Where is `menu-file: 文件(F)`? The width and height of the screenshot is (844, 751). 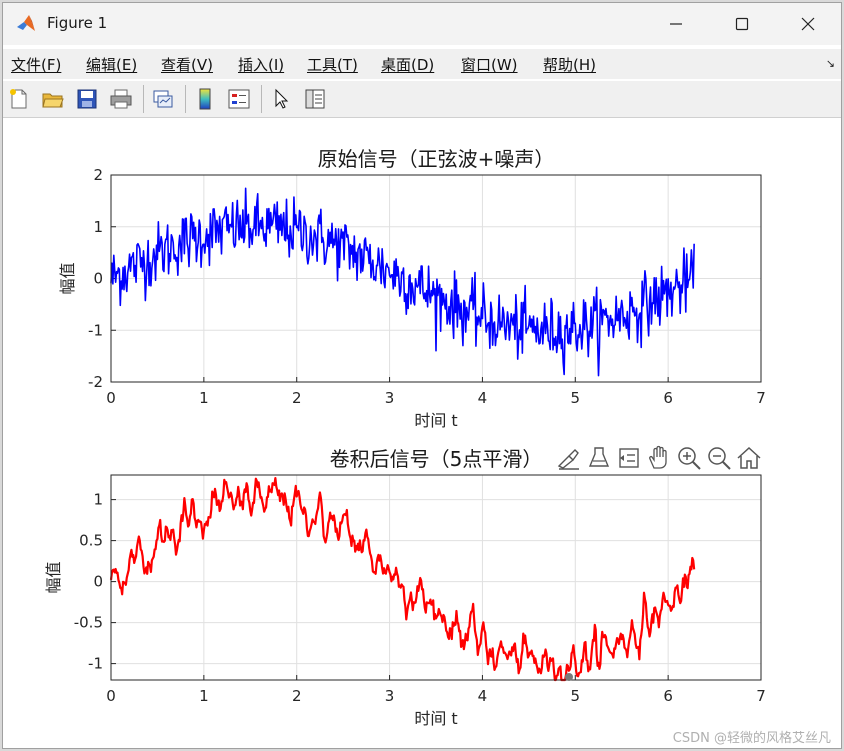 menu-file: 文件(F) is located at coordinates (36, 65).